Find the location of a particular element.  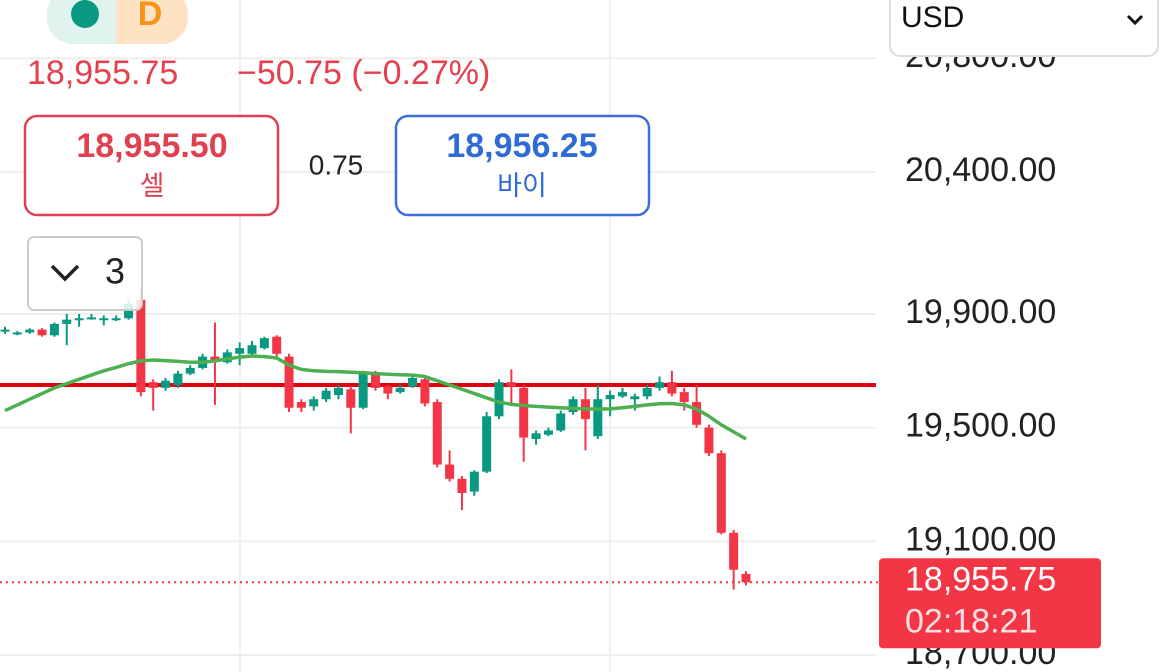

buy-label: 바이 is located at coordinates (522, 186).